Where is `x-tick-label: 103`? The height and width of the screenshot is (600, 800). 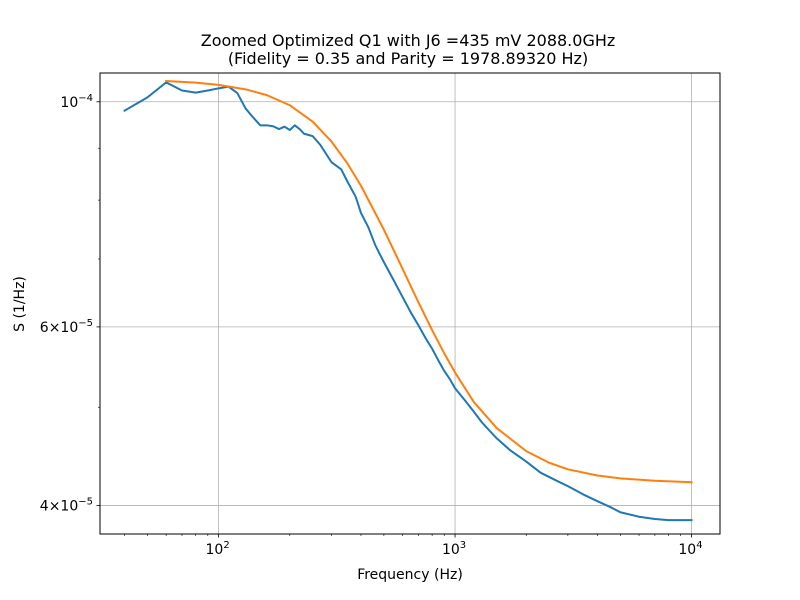
x-tick-label: 103 is located at coordinates (454, 549).